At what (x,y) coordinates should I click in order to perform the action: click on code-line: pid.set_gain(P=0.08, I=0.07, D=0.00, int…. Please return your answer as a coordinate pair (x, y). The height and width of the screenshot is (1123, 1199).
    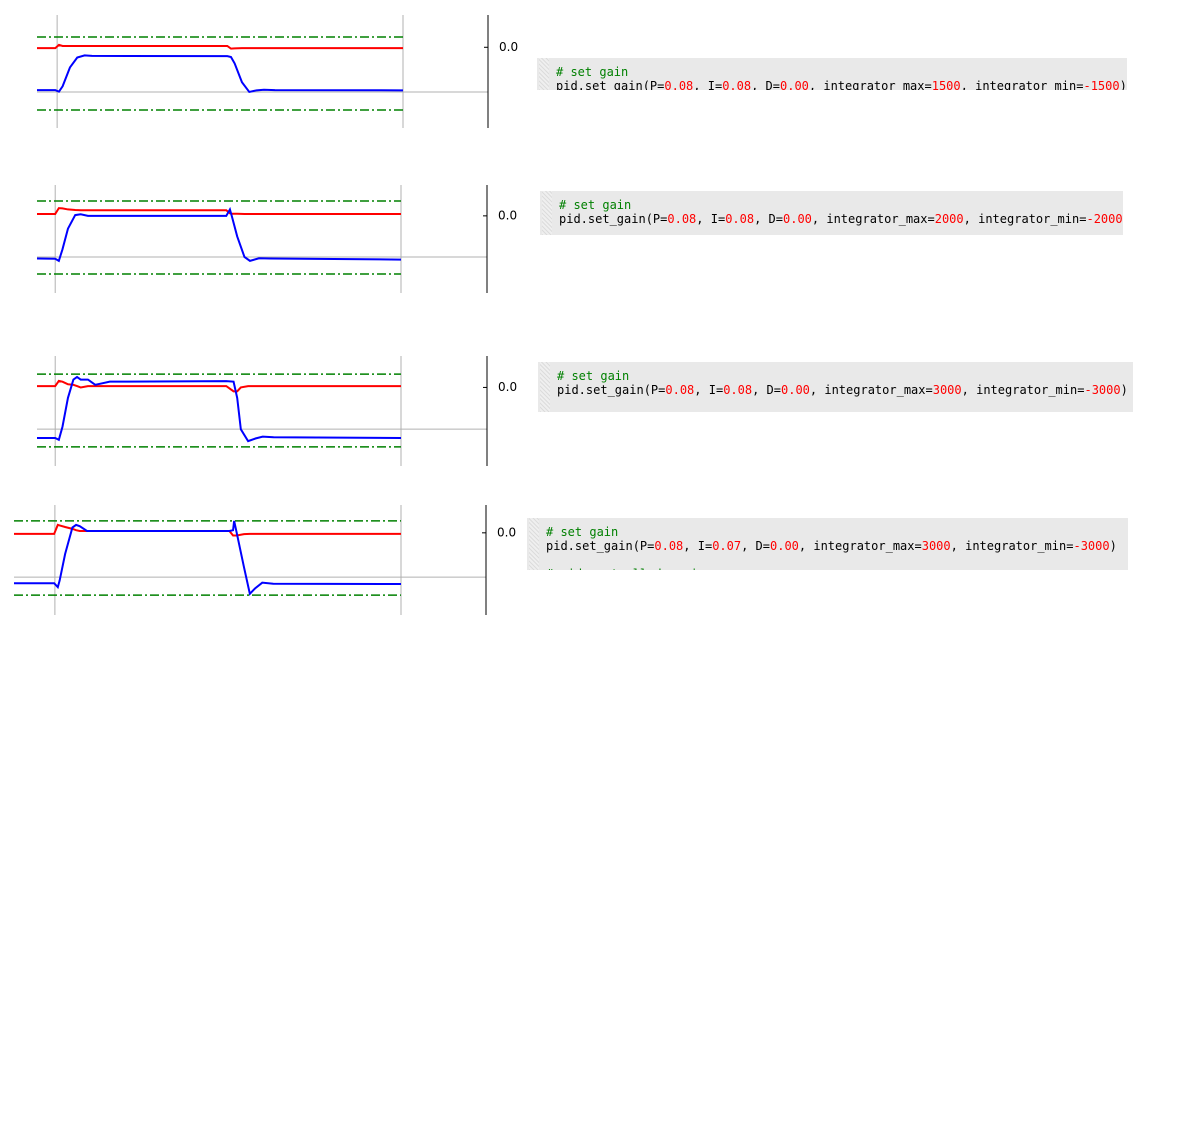
    Looking at the image, I should click on (837, 546).